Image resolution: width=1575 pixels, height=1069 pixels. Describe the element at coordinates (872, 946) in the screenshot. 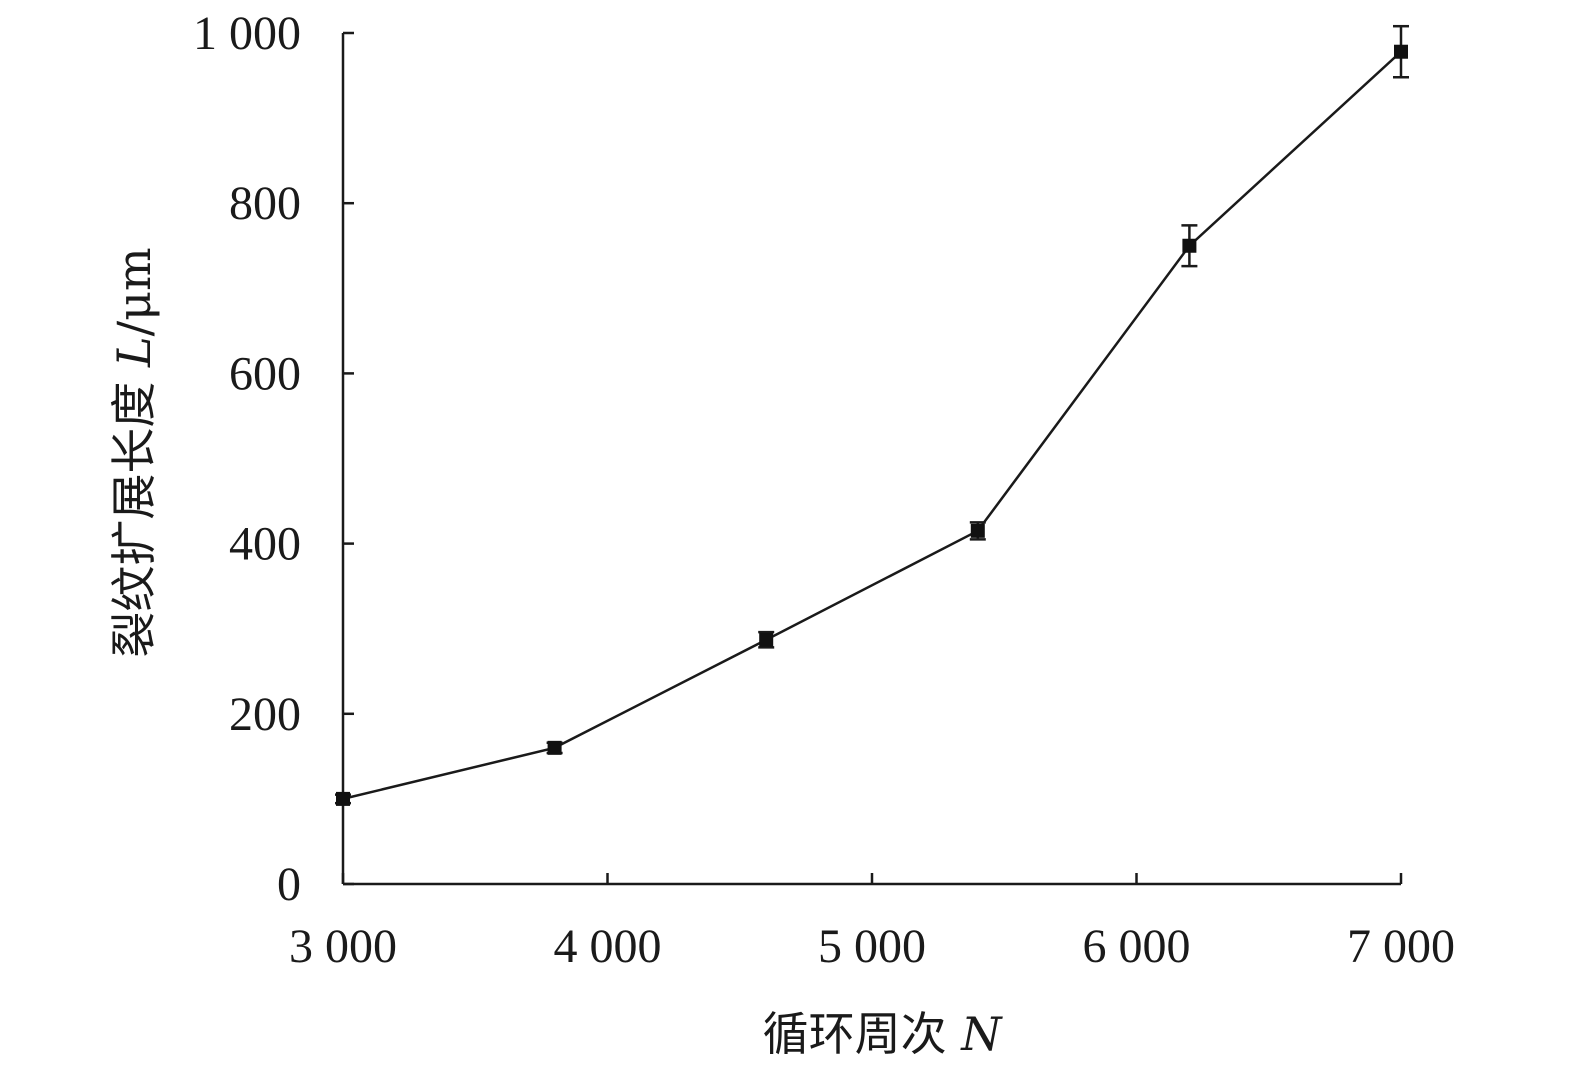

I see `x-tick-label: 5 000` at that location.